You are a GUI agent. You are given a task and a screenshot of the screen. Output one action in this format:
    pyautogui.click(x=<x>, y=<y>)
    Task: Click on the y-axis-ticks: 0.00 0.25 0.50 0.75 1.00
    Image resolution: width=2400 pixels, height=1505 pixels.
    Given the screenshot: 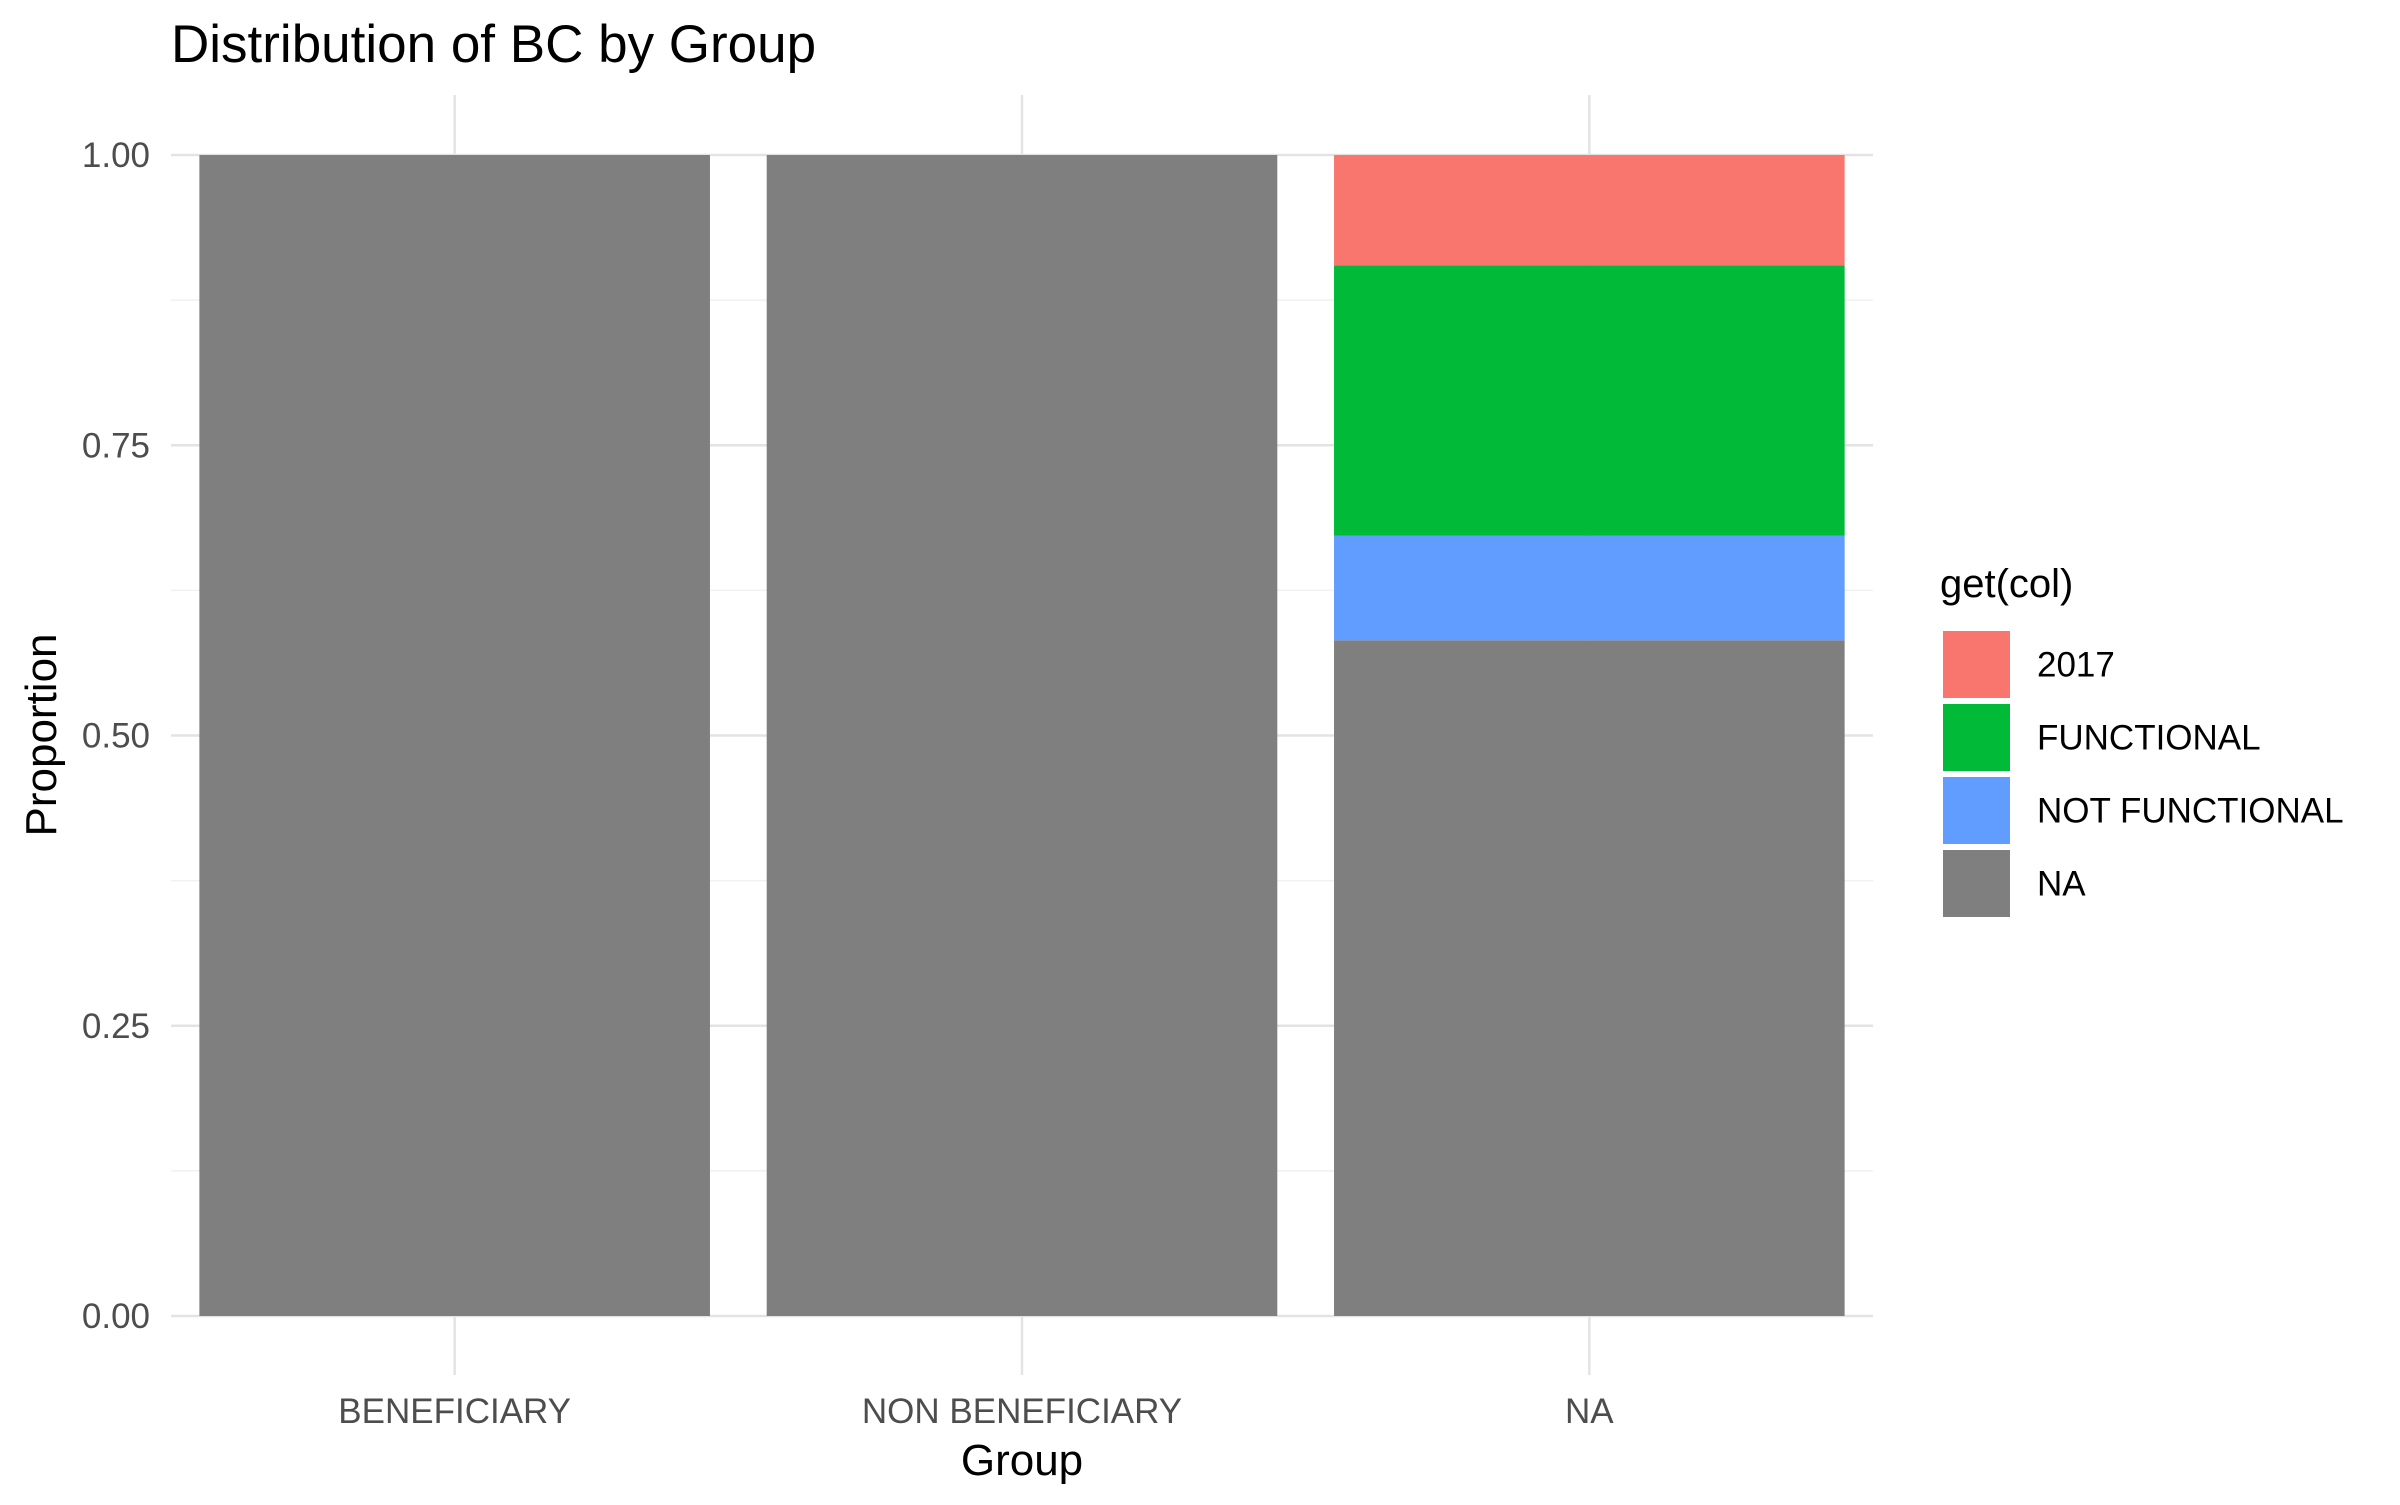 What is the action you would take?
    pyautogui.click(x=116, y=736)
    